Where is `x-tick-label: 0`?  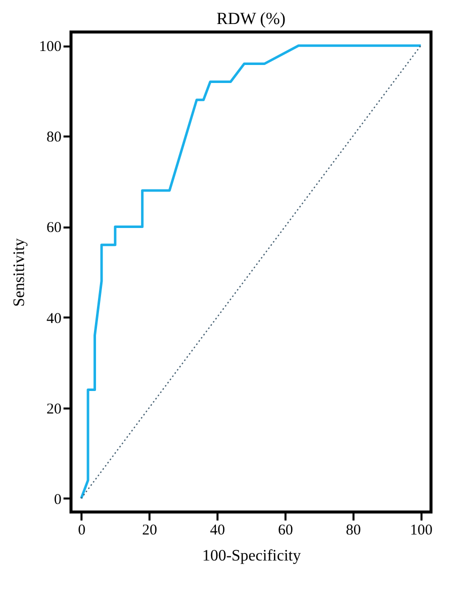 x-tick-label: 0 is located at coordinates (82, 530).